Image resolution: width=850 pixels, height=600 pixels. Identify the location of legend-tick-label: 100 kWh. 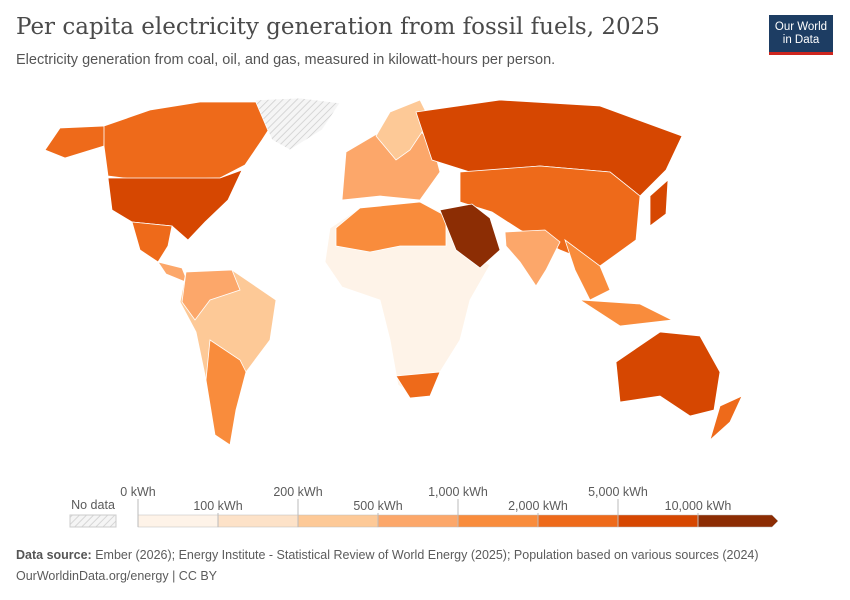
(217, 506).